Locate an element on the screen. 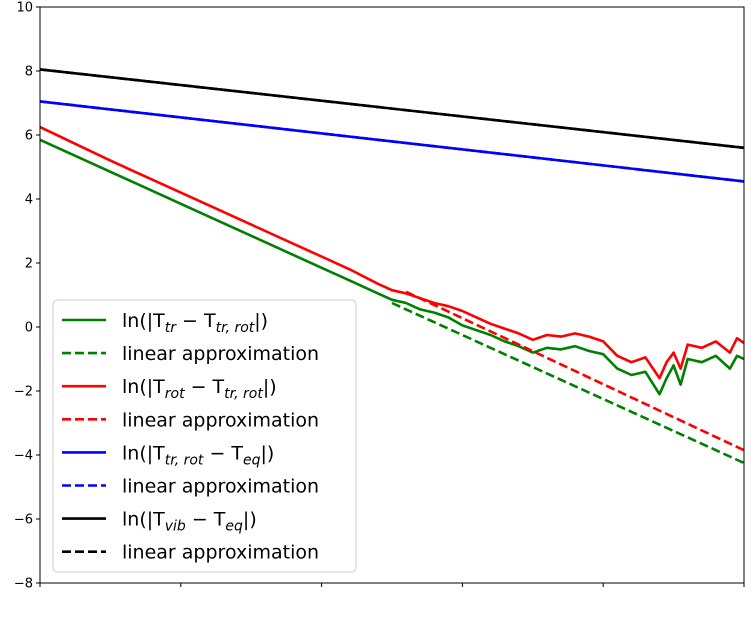 This screenshot has width=754, height=642. legend-label-part-sub1: vib is located at coordinates (175, 527).